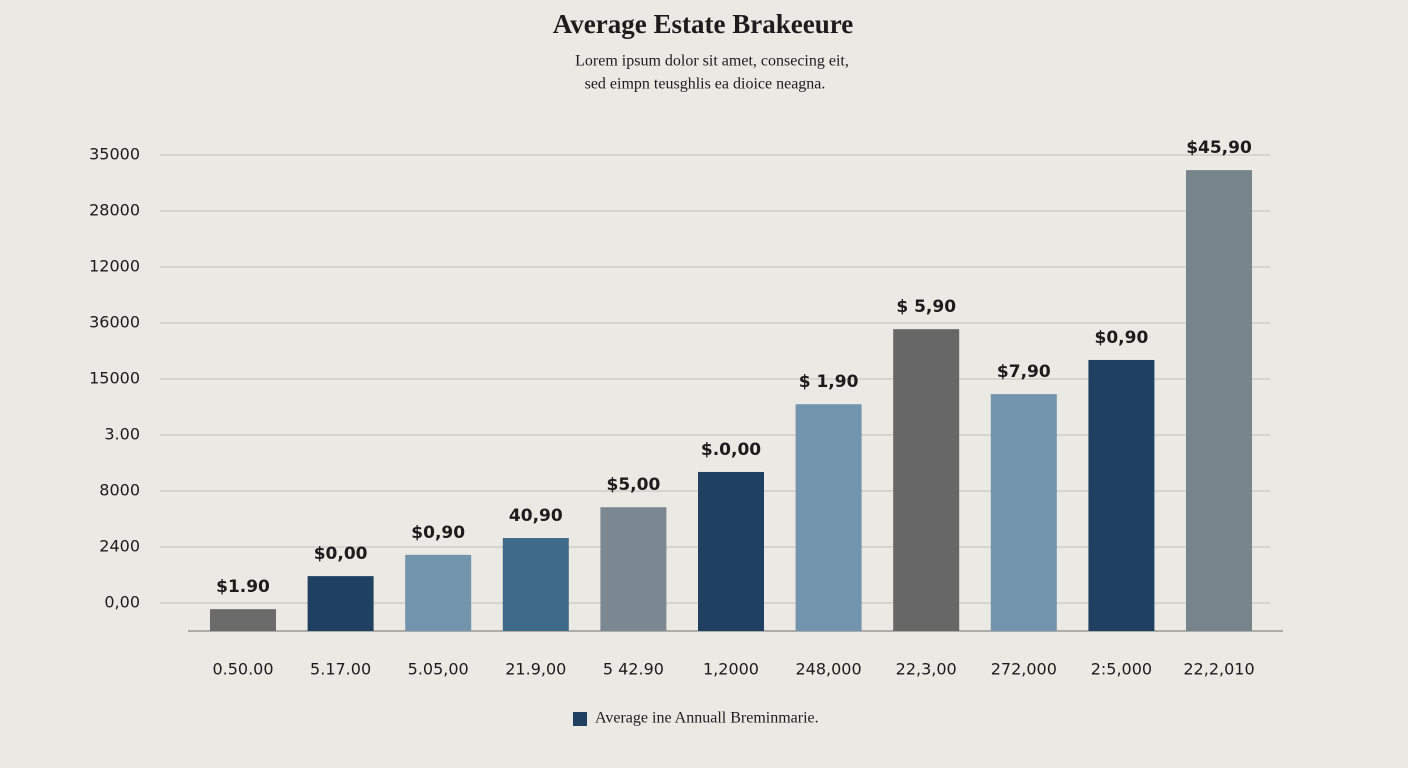 This screenshot has height=768, width=1408. I want to click on chart-title: Average Estate Brakeeure, so click(703, 24).